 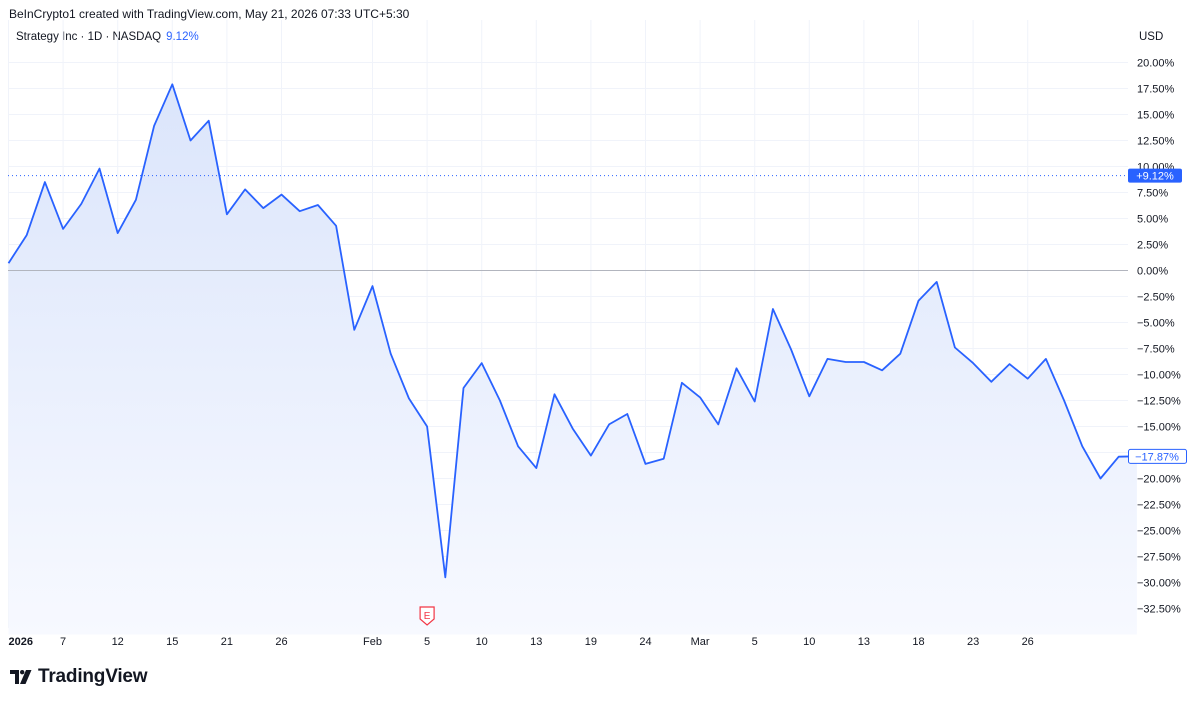 What do you see at coordinates (645, 642) in the screenshot?
I see `x-tick-label: 24` at bounding box center [645, 642].